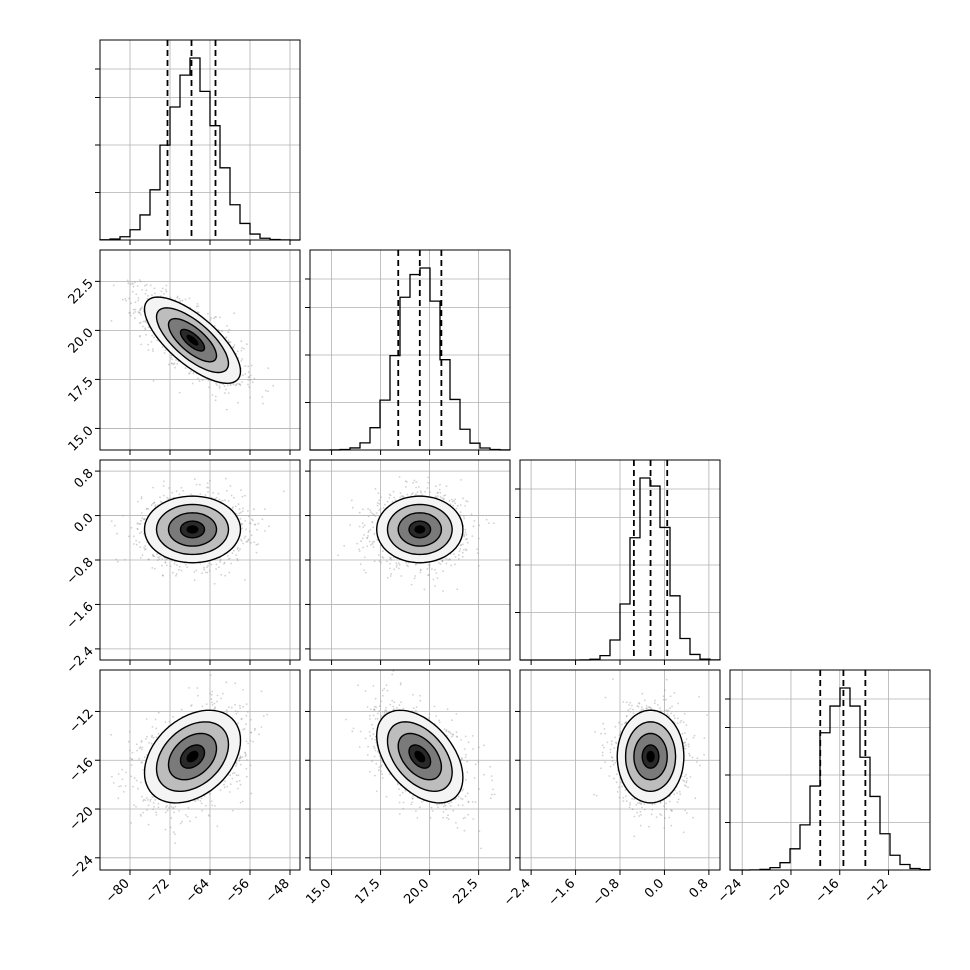 Image resolution: width=970 pixels, height=970 pixels. I want to click on contour-line, so click(420, 529).